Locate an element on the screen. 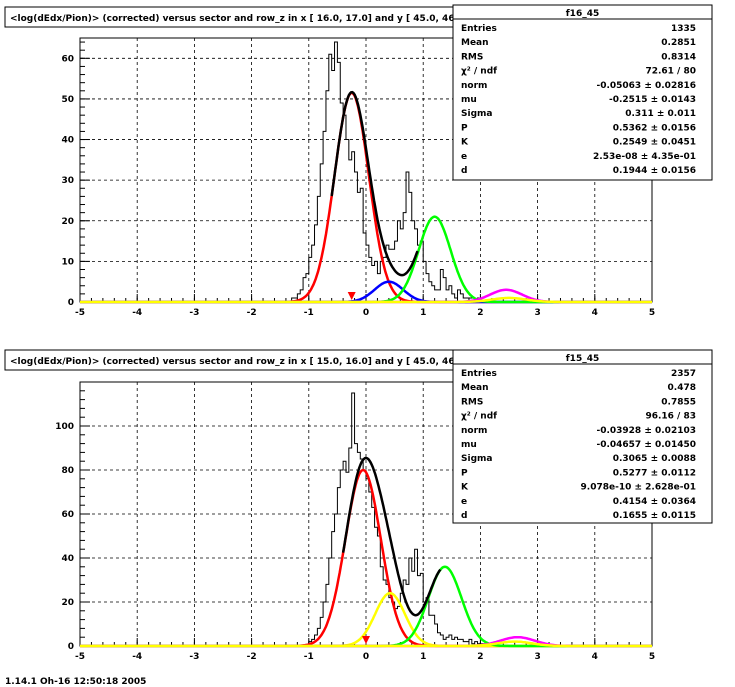 The width and height of the screenshot is (735, 687). stats-value: -0.2515 ± 0.0143 is located at coordinates (652, 100).